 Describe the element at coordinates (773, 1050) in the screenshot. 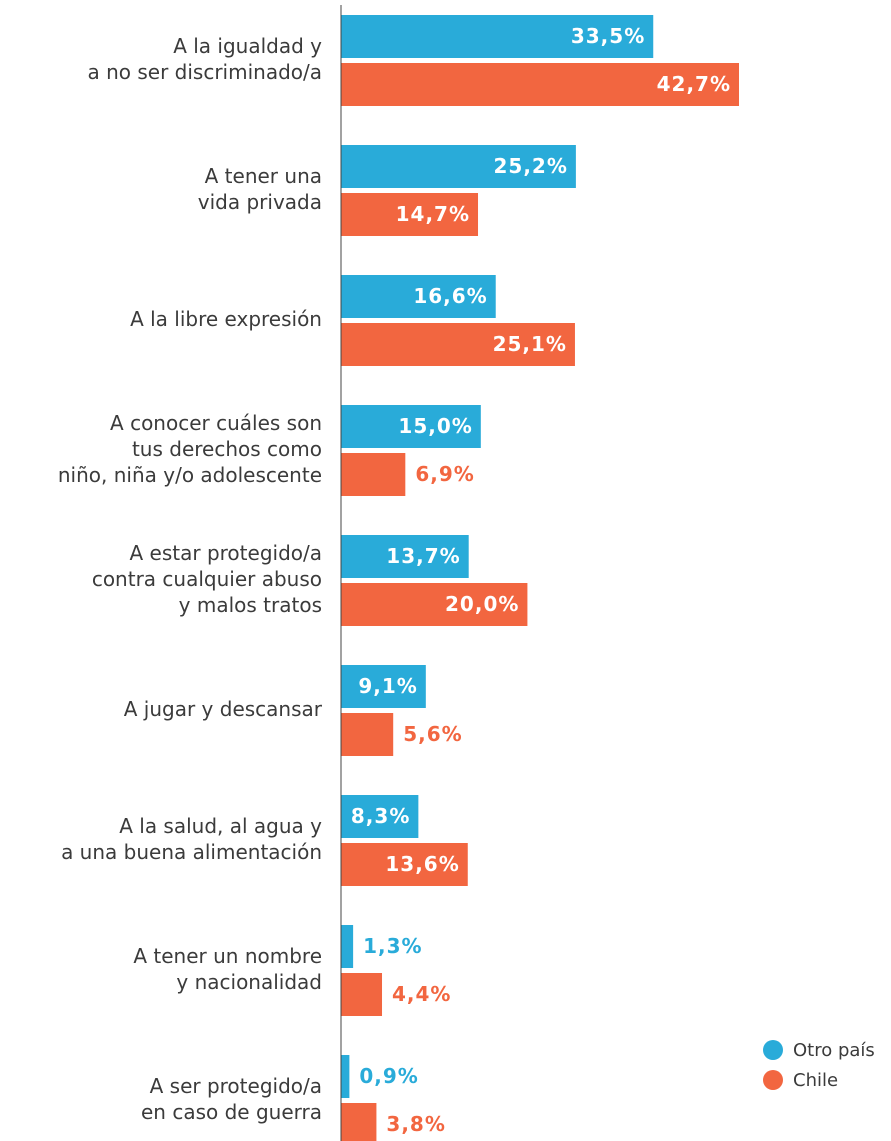

I see `legend-swatch-otro-pais` at that location.